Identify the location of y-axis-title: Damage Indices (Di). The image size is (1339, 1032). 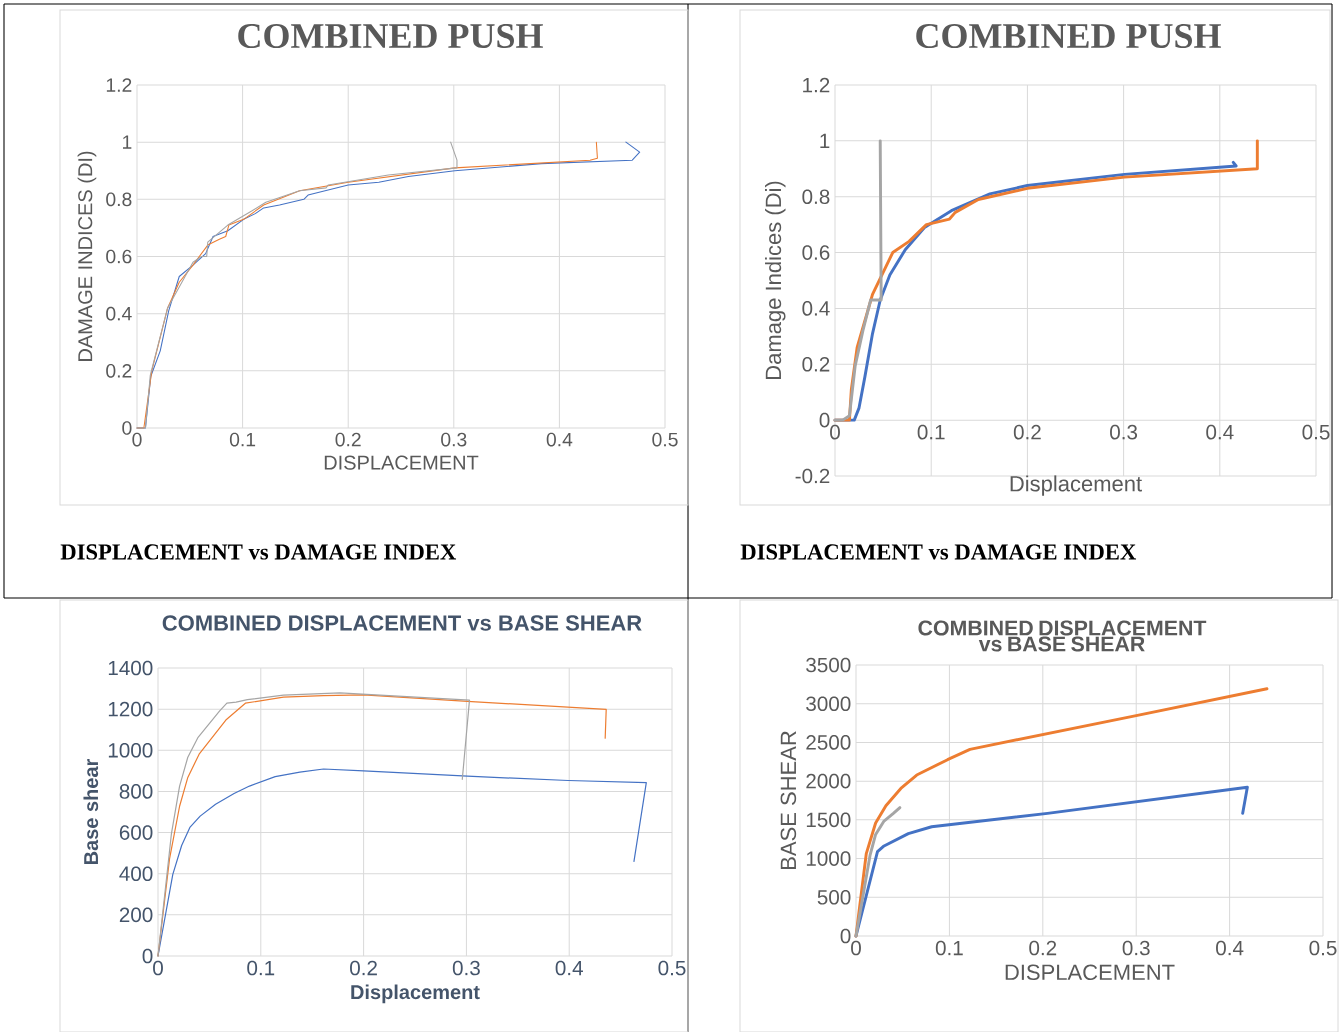
(775, 280).